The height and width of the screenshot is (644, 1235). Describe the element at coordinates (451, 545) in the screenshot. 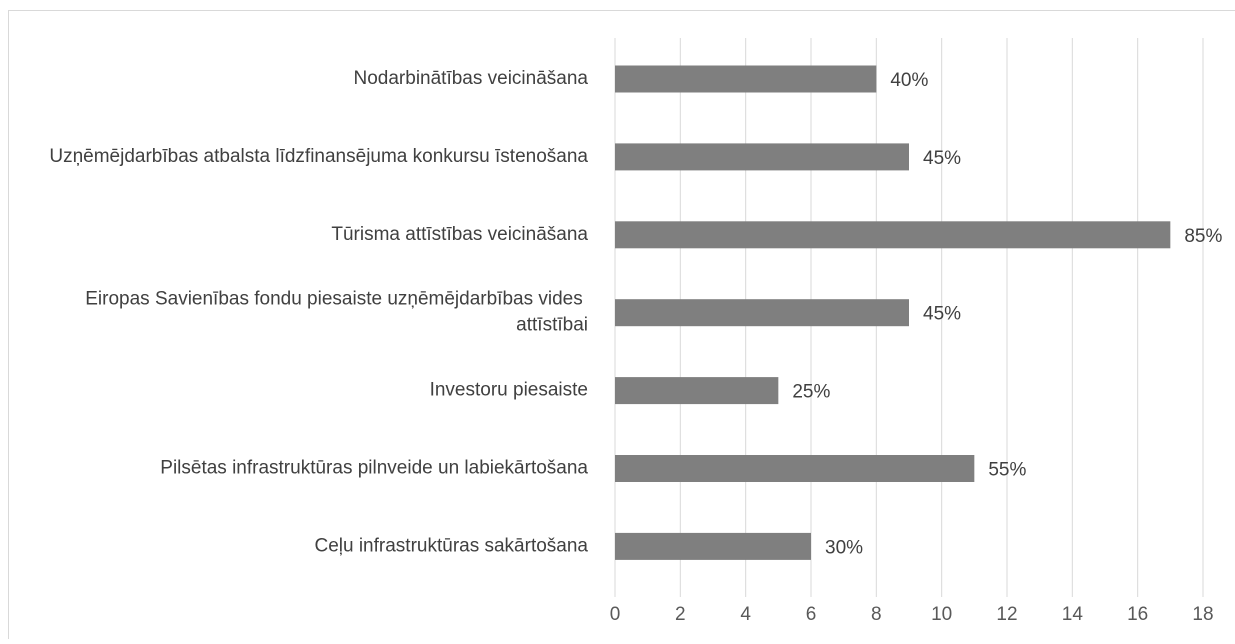

I see `y-tick-label: Ceļu infrastruktūras sakārtošana` at that location.